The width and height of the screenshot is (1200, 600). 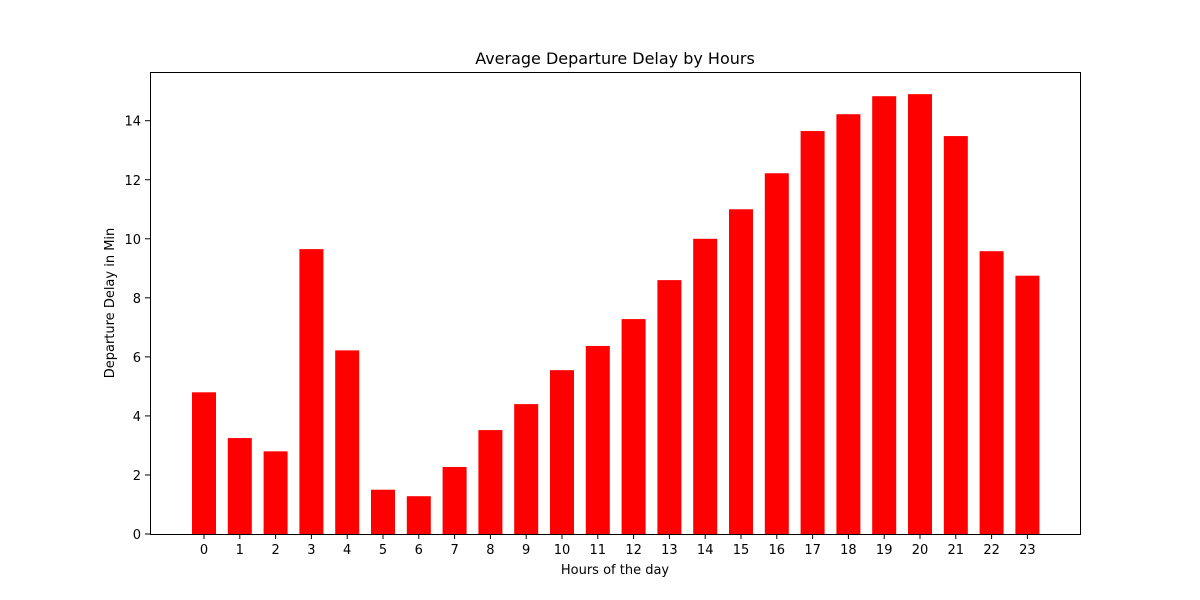 I want to click on x-tick-label: 9, so click(x=526, y=550).